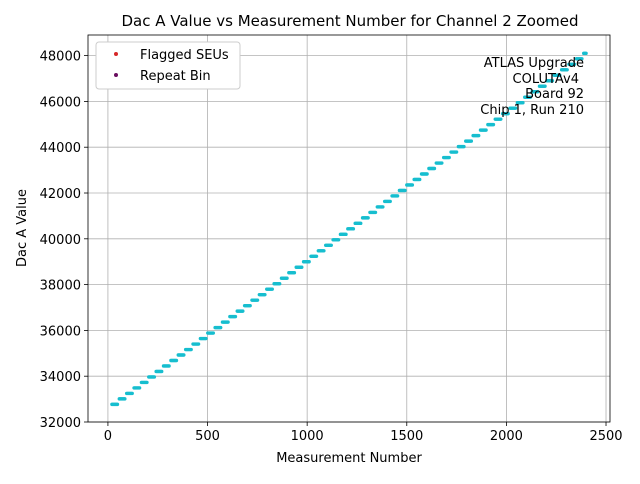  What do you see at coordinates (22, 228) in the screenshot?
I see `y-axis-title: Dac A Value` at bounding box center [22, 228].